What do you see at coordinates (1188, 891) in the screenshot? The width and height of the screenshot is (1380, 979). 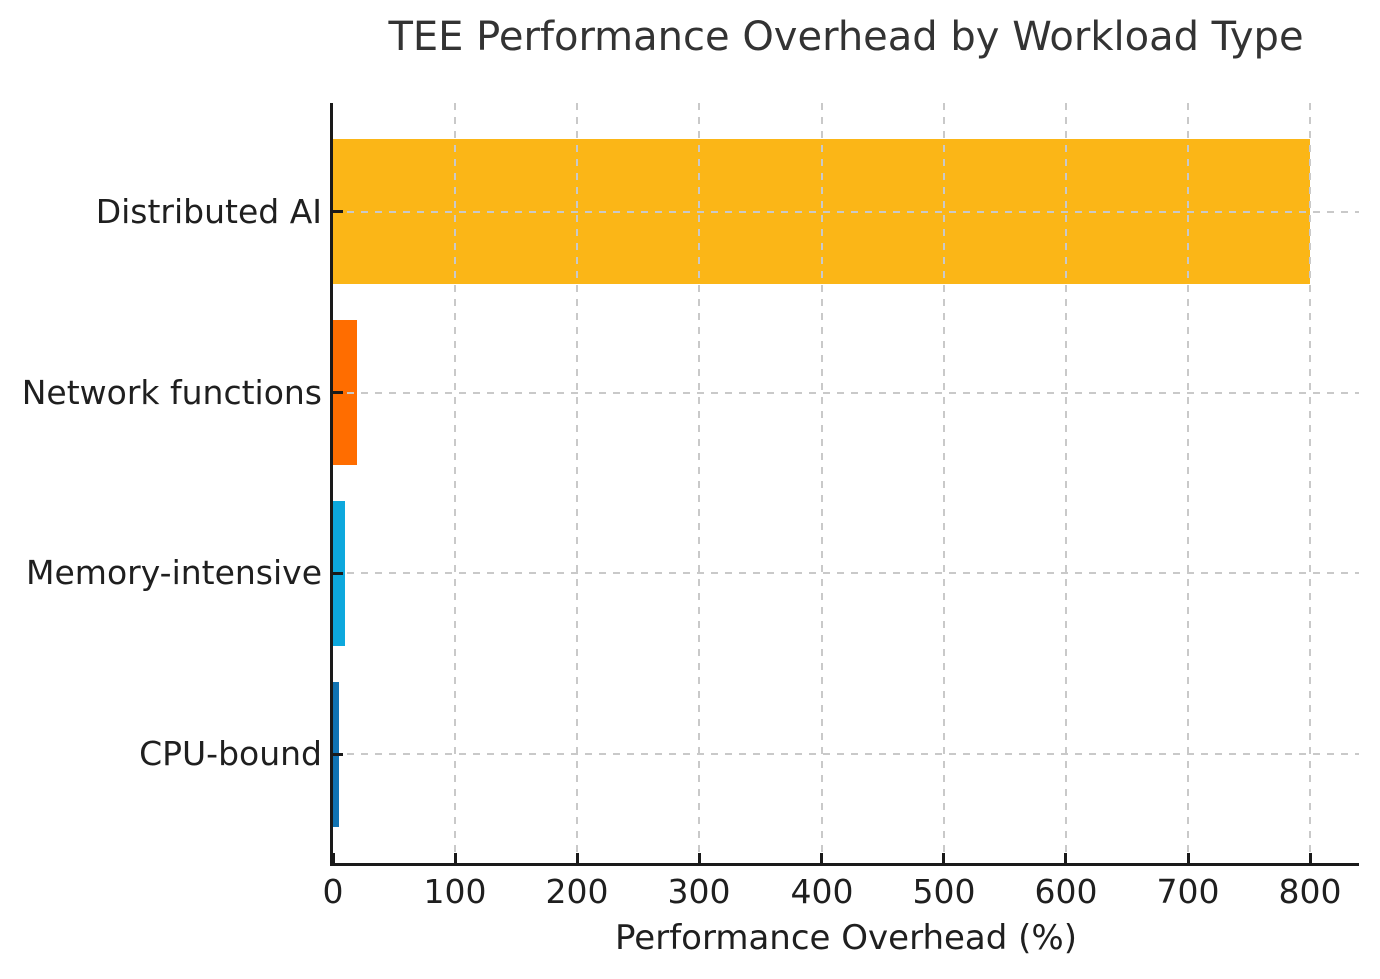 I see `x-tick-label: 700` at bounding box center [1188, 891].